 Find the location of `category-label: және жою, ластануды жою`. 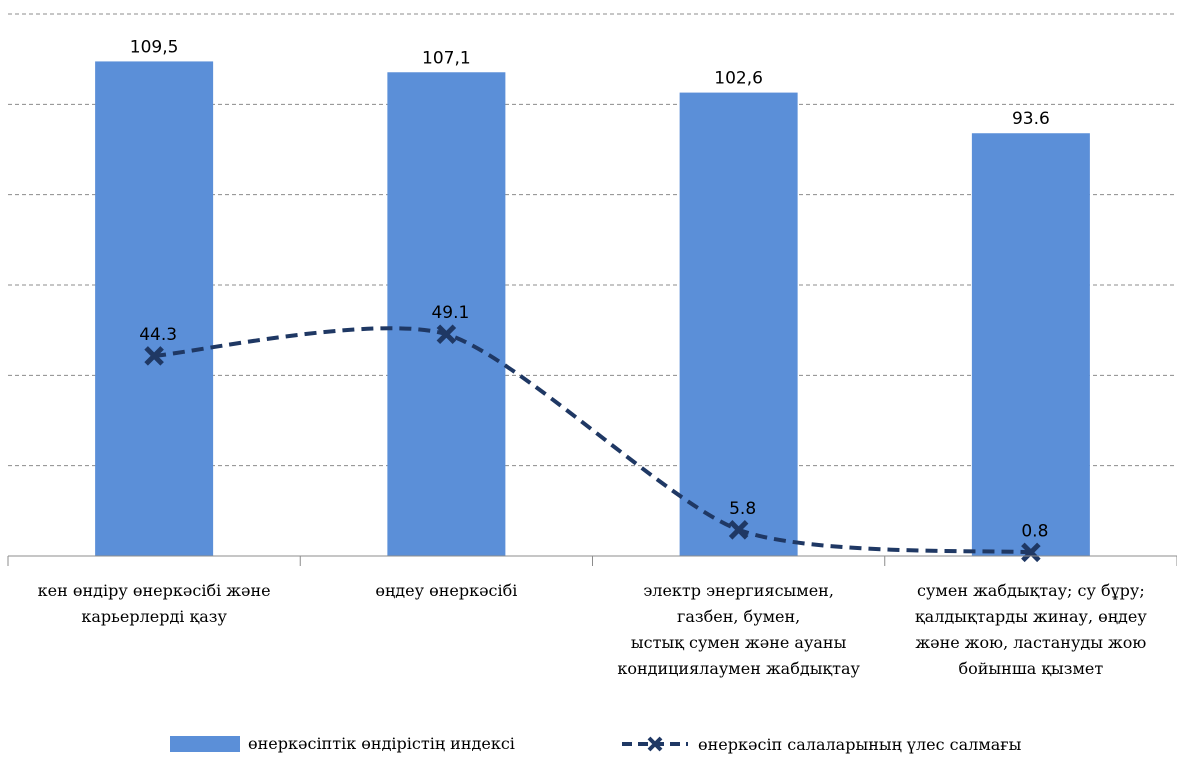

category-label: және жою, ластануды жою is located at coordinates (1030, 642).